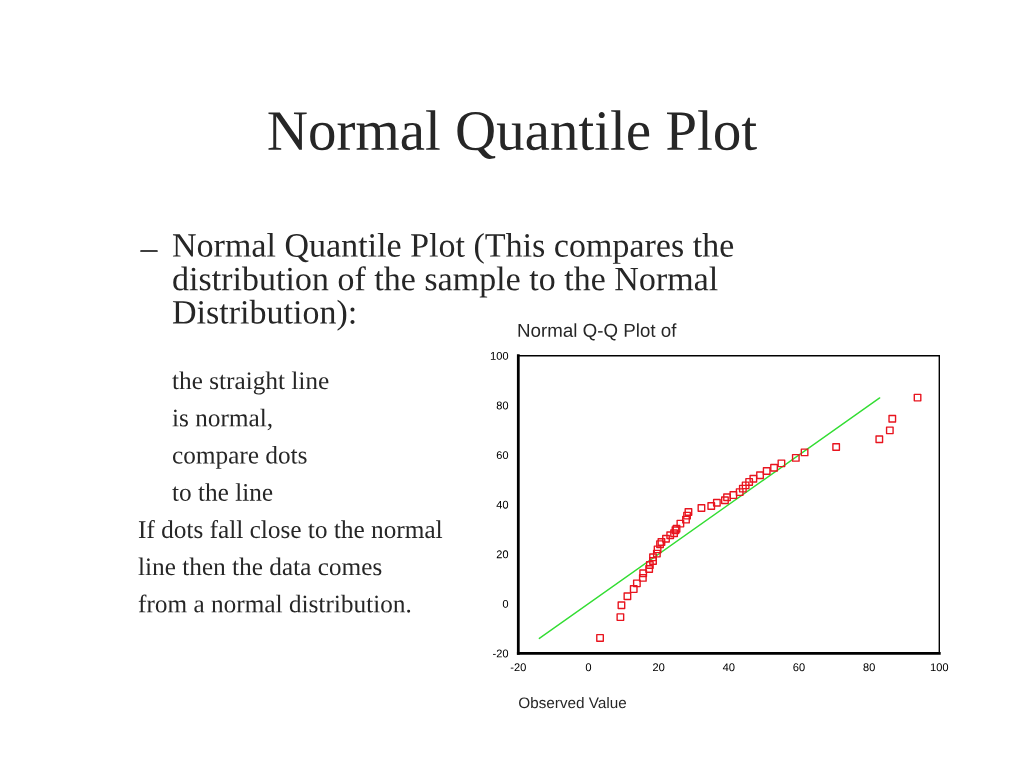 Image resolution: width=1024 pixels, height=768 pixels. Describe the element at coordinates (502, 405) in the screenshot. I see `y-tick-label: 80` at that location.